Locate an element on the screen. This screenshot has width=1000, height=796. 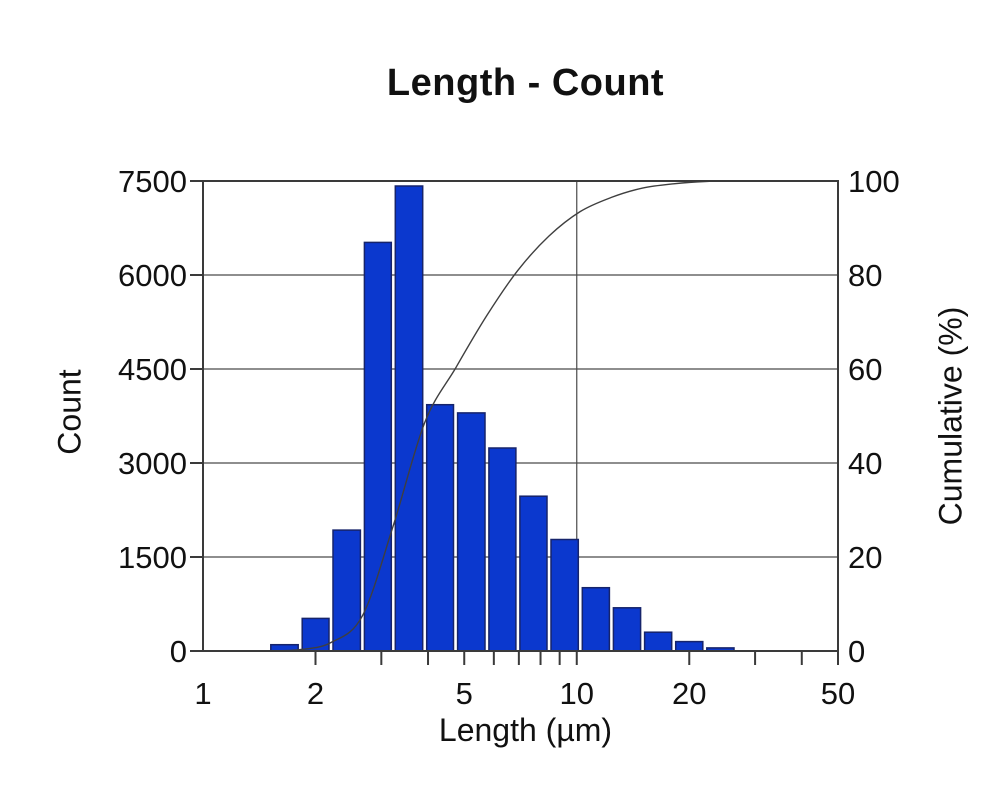
x-tick-label: 1 is located at coordinates (202, 693).